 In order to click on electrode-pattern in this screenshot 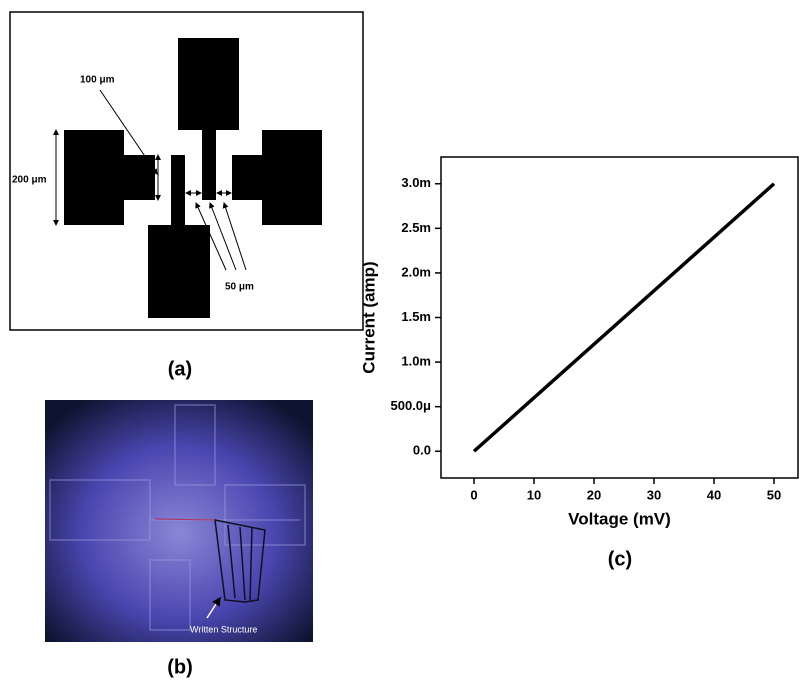, I will do `click(193, 178)`.